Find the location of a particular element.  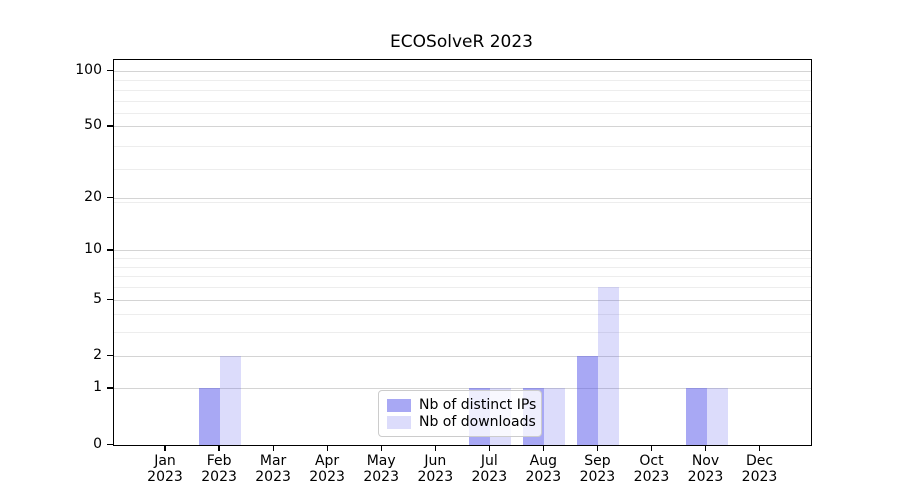

x-tick-label-jan: Jan 2023 is located at coordinates (165, 469).